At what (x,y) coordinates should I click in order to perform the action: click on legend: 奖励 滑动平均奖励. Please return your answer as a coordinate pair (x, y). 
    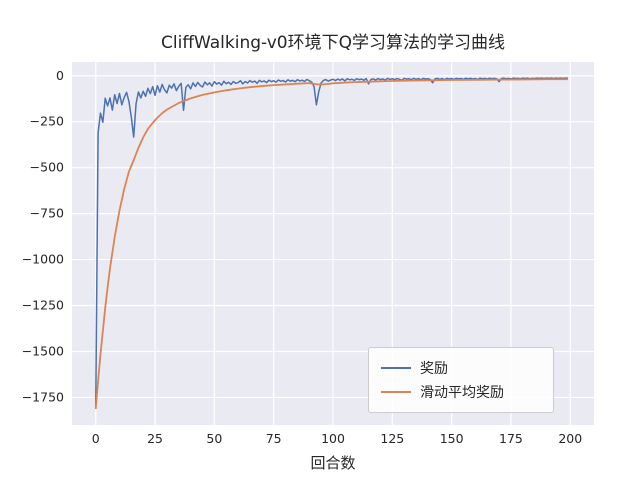
    Looking at the image, I should click on (461, 380).